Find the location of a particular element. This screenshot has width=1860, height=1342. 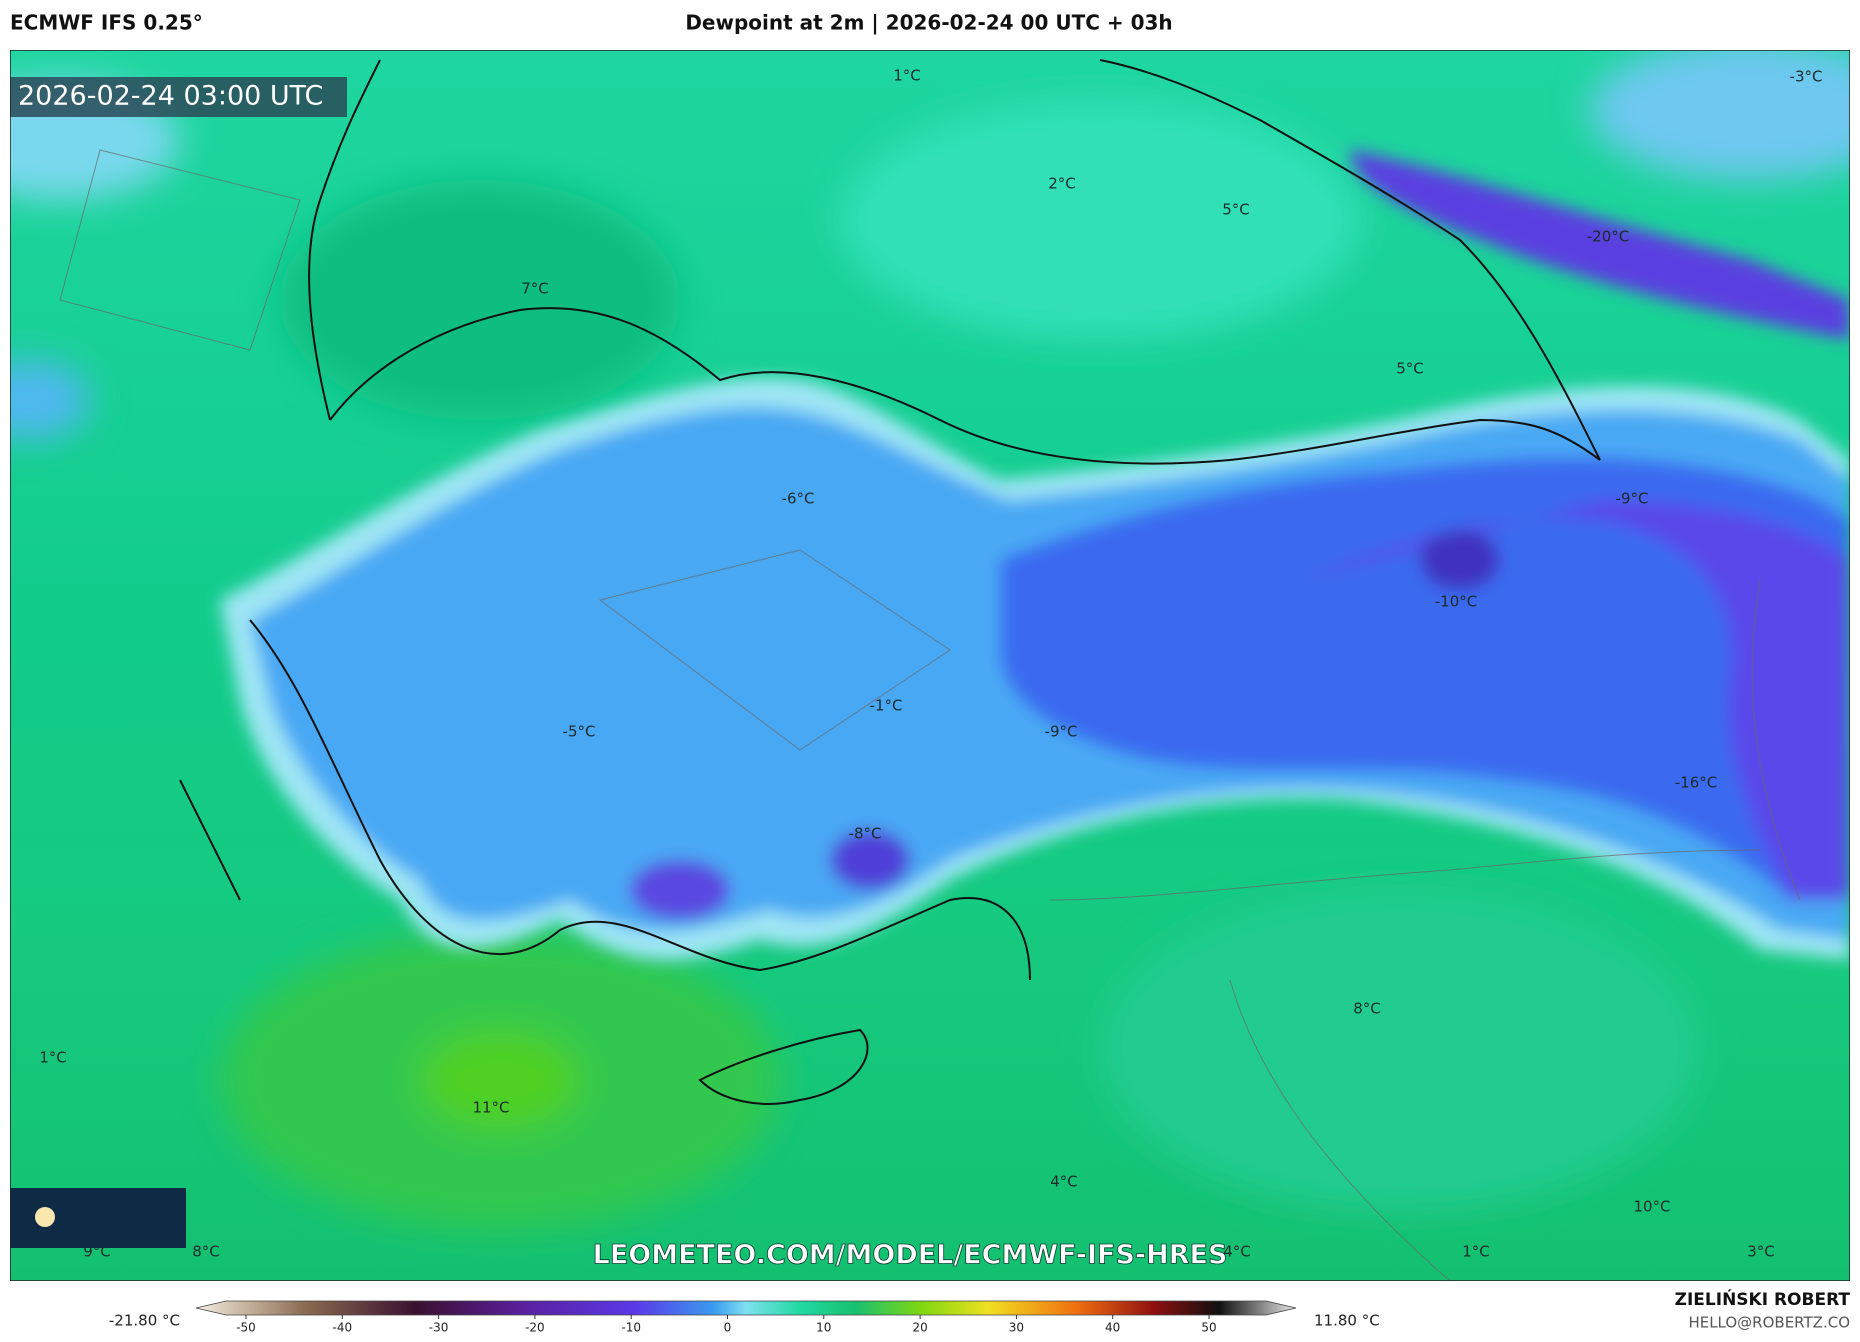

legend-min: -21.80 °C is located at coordinates (144, 1321).